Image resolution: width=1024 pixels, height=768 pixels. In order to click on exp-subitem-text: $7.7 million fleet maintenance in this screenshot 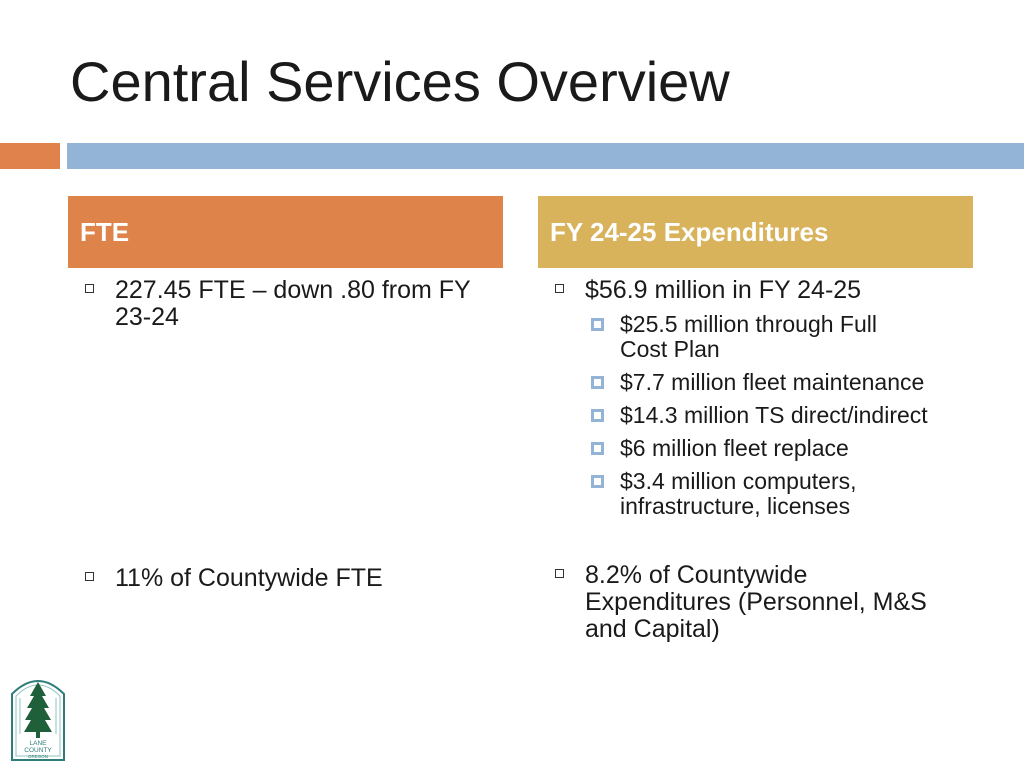, I will do `click(772, 382)`.